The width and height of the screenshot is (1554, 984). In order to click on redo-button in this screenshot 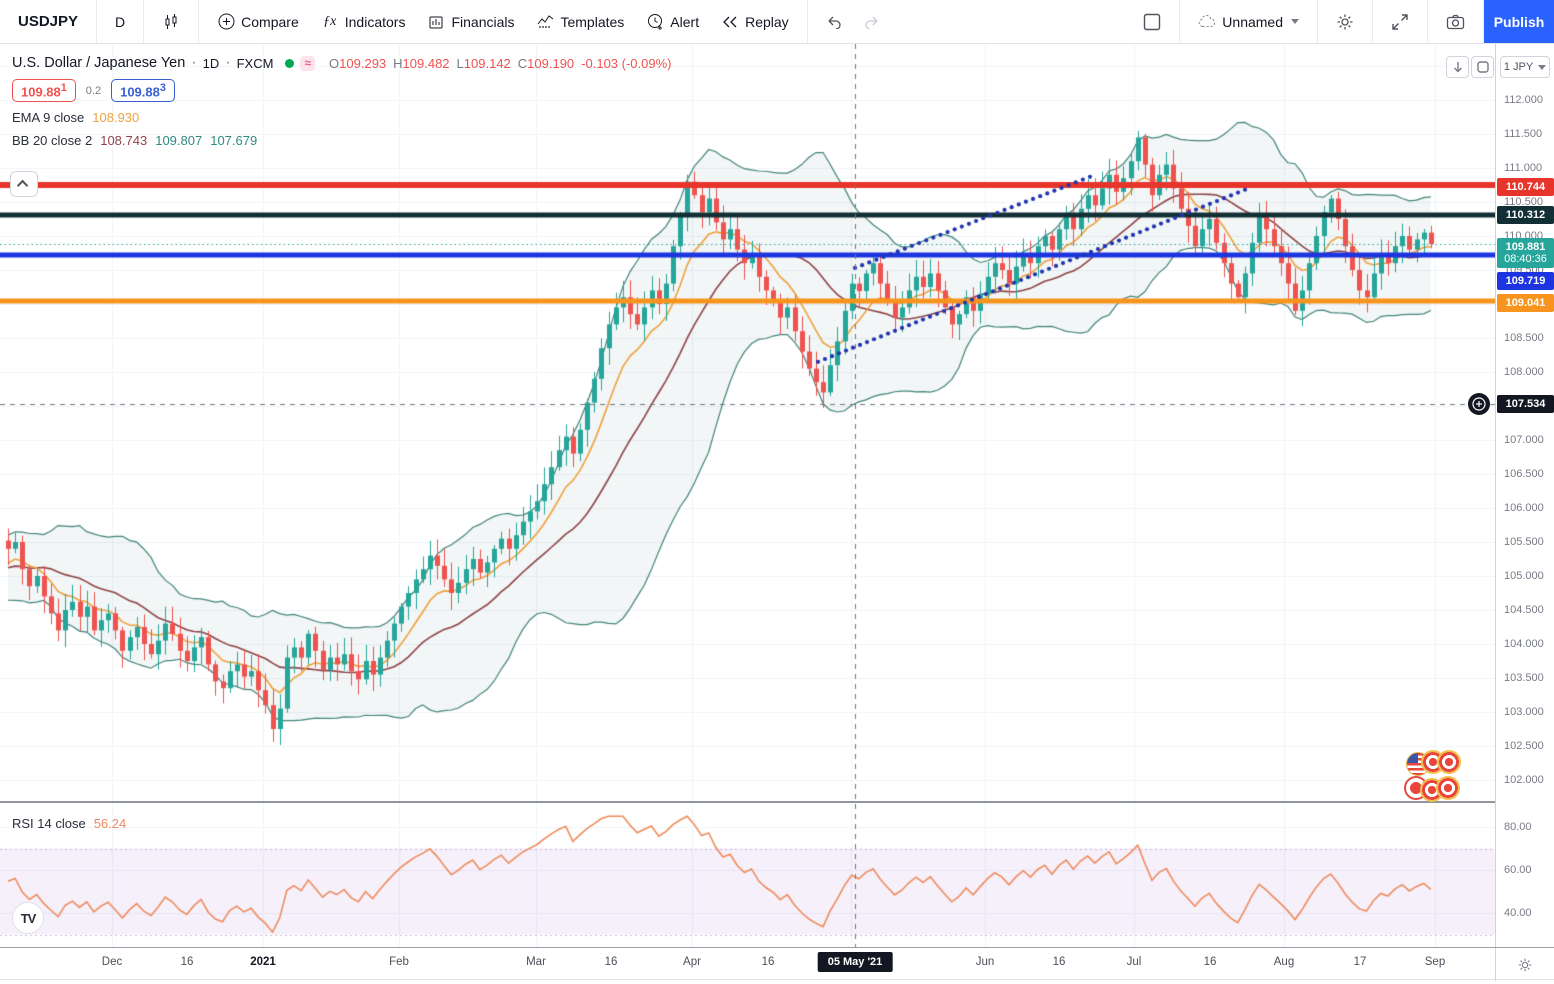, I will do `click(872, 22)`.